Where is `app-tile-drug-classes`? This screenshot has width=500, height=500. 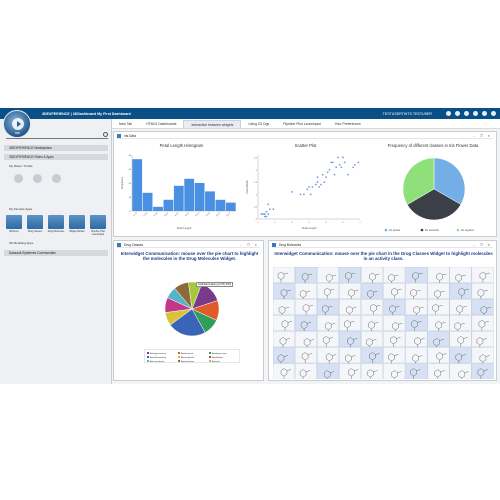 app-tile-drug-classes is located at coordinates (35, 222).